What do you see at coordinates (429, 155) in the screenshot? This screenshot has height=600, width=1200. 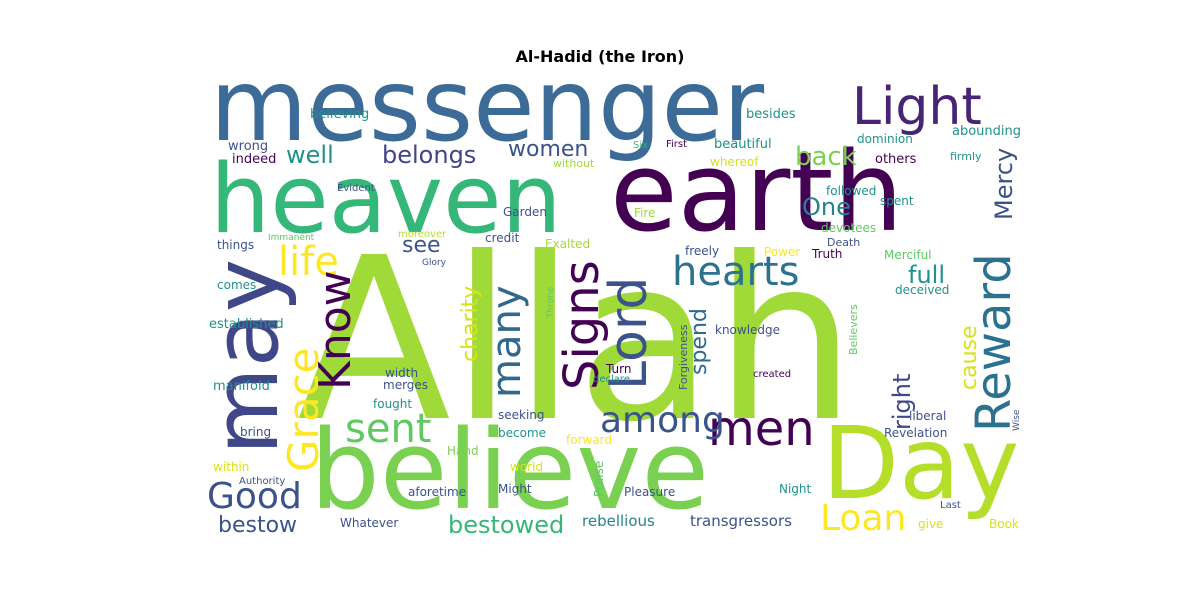 I see `word-belongs: belongs` at bounding box center [429, 155].